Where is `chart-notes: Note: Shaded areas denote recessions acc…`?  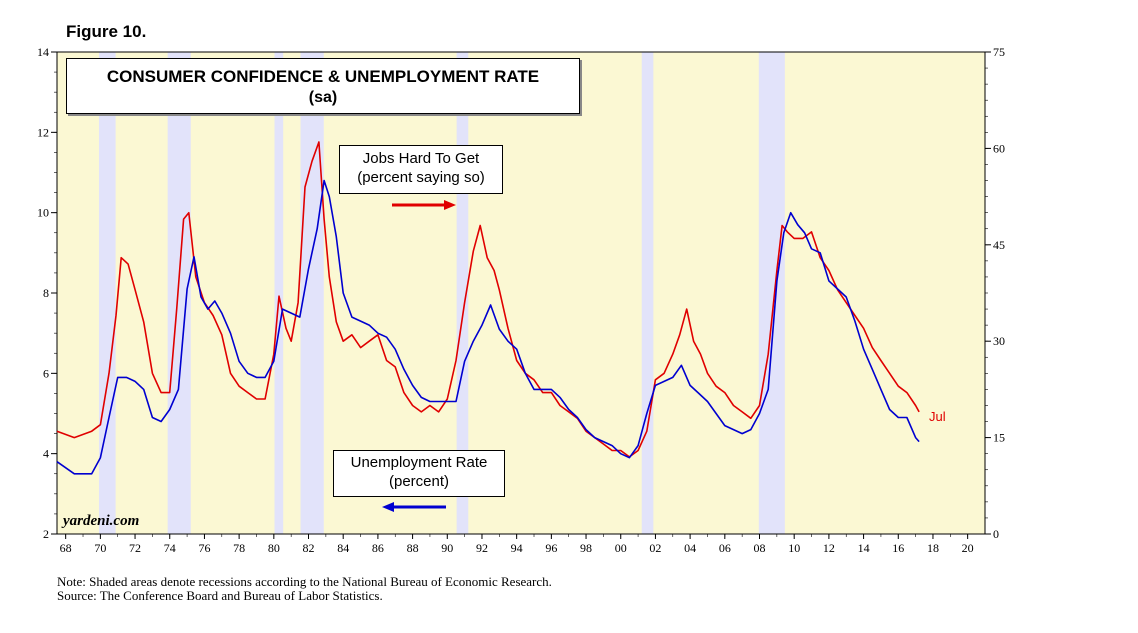 chart-notes: Note: Shaded areas denote recessions acc… is located at coordinates (304, 589).